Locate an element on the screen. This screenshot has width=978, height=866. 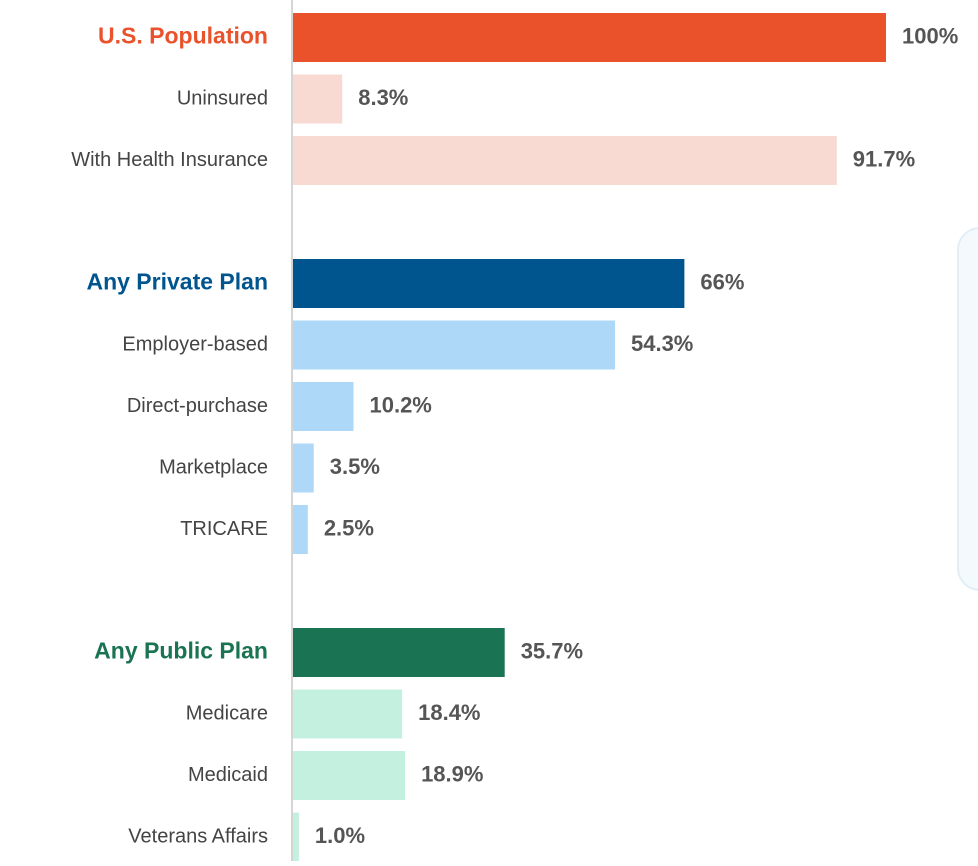
category-label: U.S. Population is located at coordinates (183, 36).